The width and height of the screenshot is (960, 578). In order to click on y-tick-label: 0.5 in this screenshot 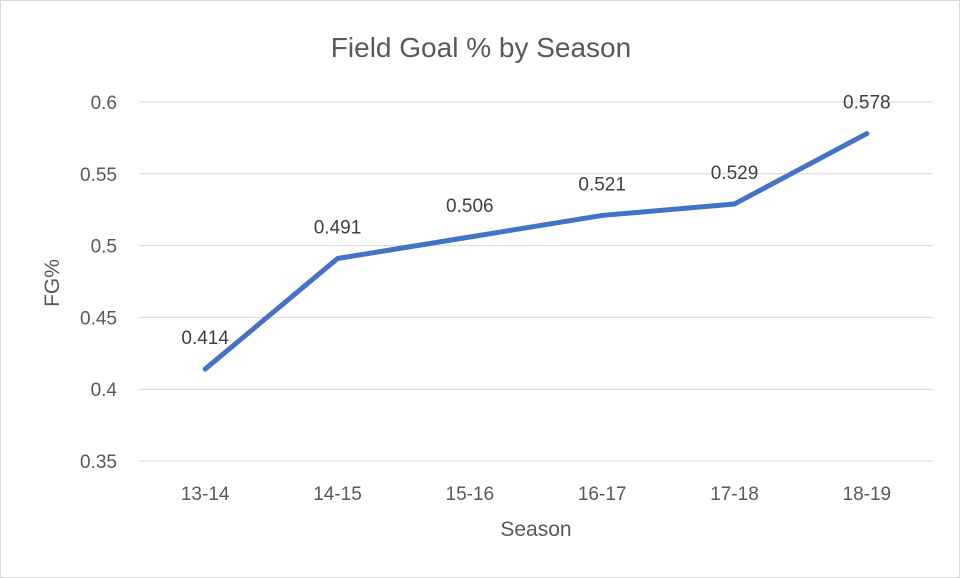, I will do `click(104, 247)`.